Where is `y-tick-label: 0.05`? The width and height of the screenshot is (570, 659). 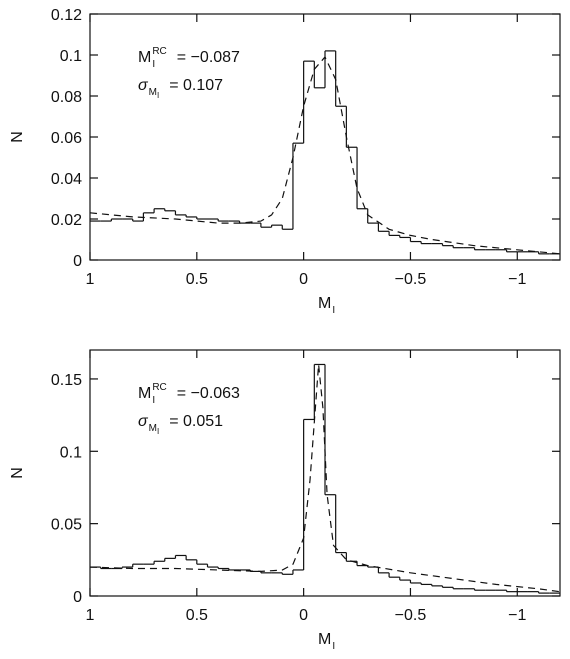 y-tick-label: 0.05 is located at coordinates (66, 525).